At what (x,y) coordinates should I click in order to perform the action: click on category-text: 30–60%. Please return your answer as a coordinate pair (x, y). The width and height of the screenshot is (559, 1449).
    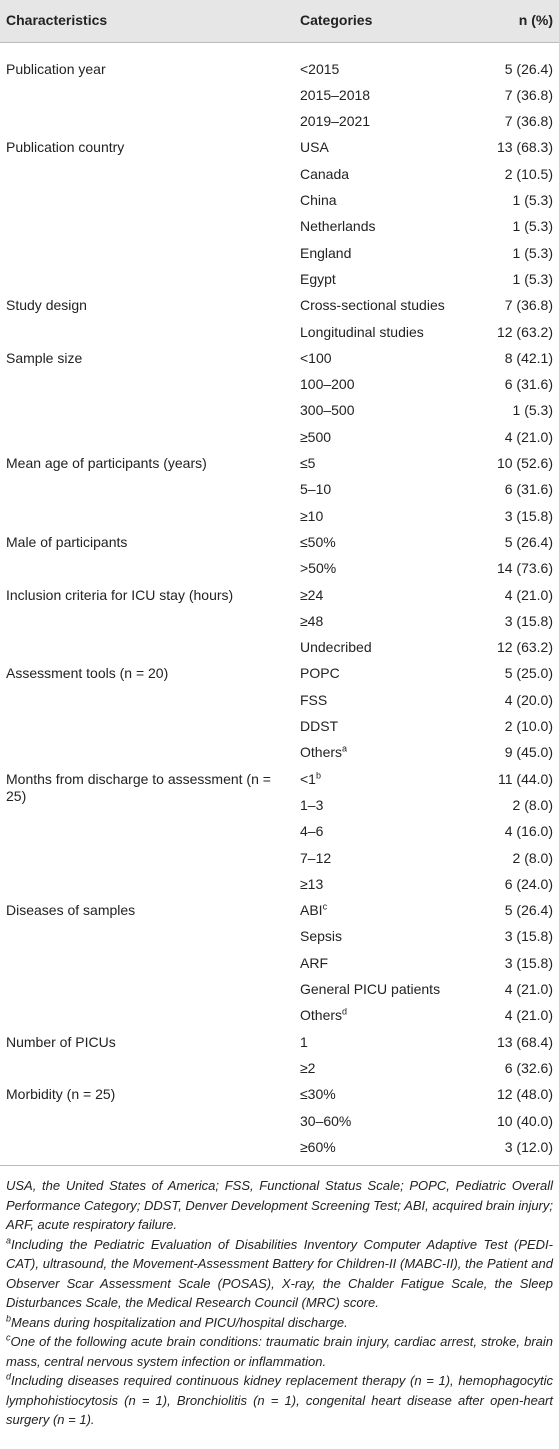
    Looking at the image, I should click on (326, 1120).